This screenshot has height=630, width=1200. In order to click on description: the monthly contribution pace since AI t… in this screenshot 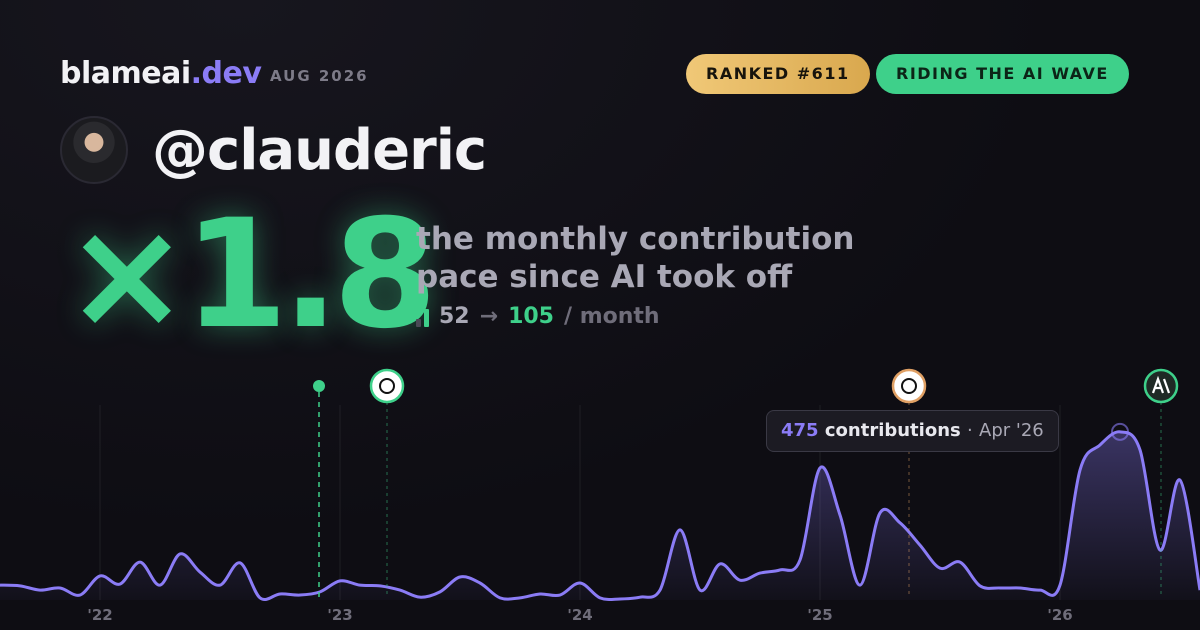, I will do `click(635, 258)`.